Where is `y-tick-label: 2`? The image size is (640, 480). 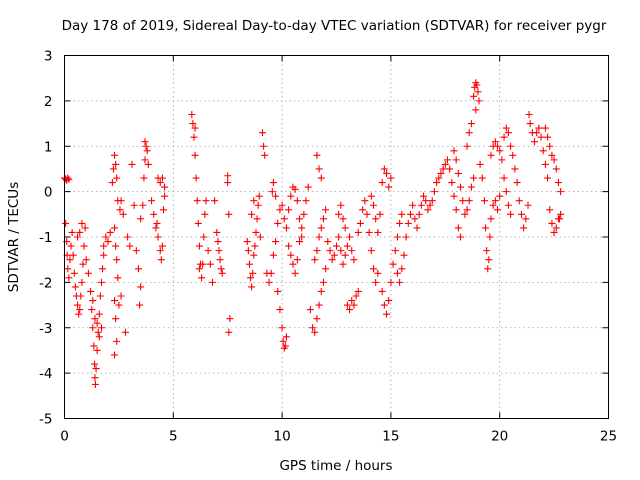
y-tick-label: 2 is located at coordinates (48, 102).